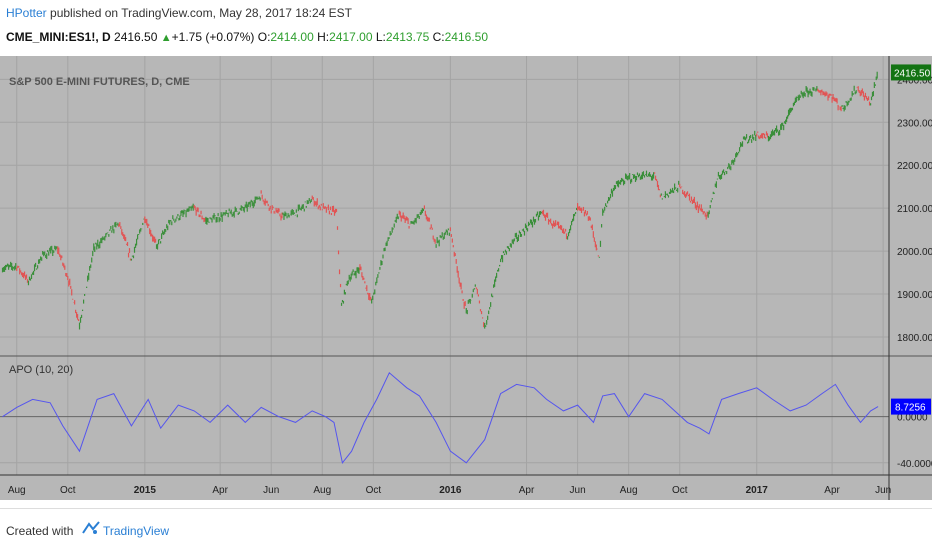 This screenshot has height=551, width=932. Describe the element at coordinates (407, 37) in the screenshot. I see `low-value: 2413.75` at that location.